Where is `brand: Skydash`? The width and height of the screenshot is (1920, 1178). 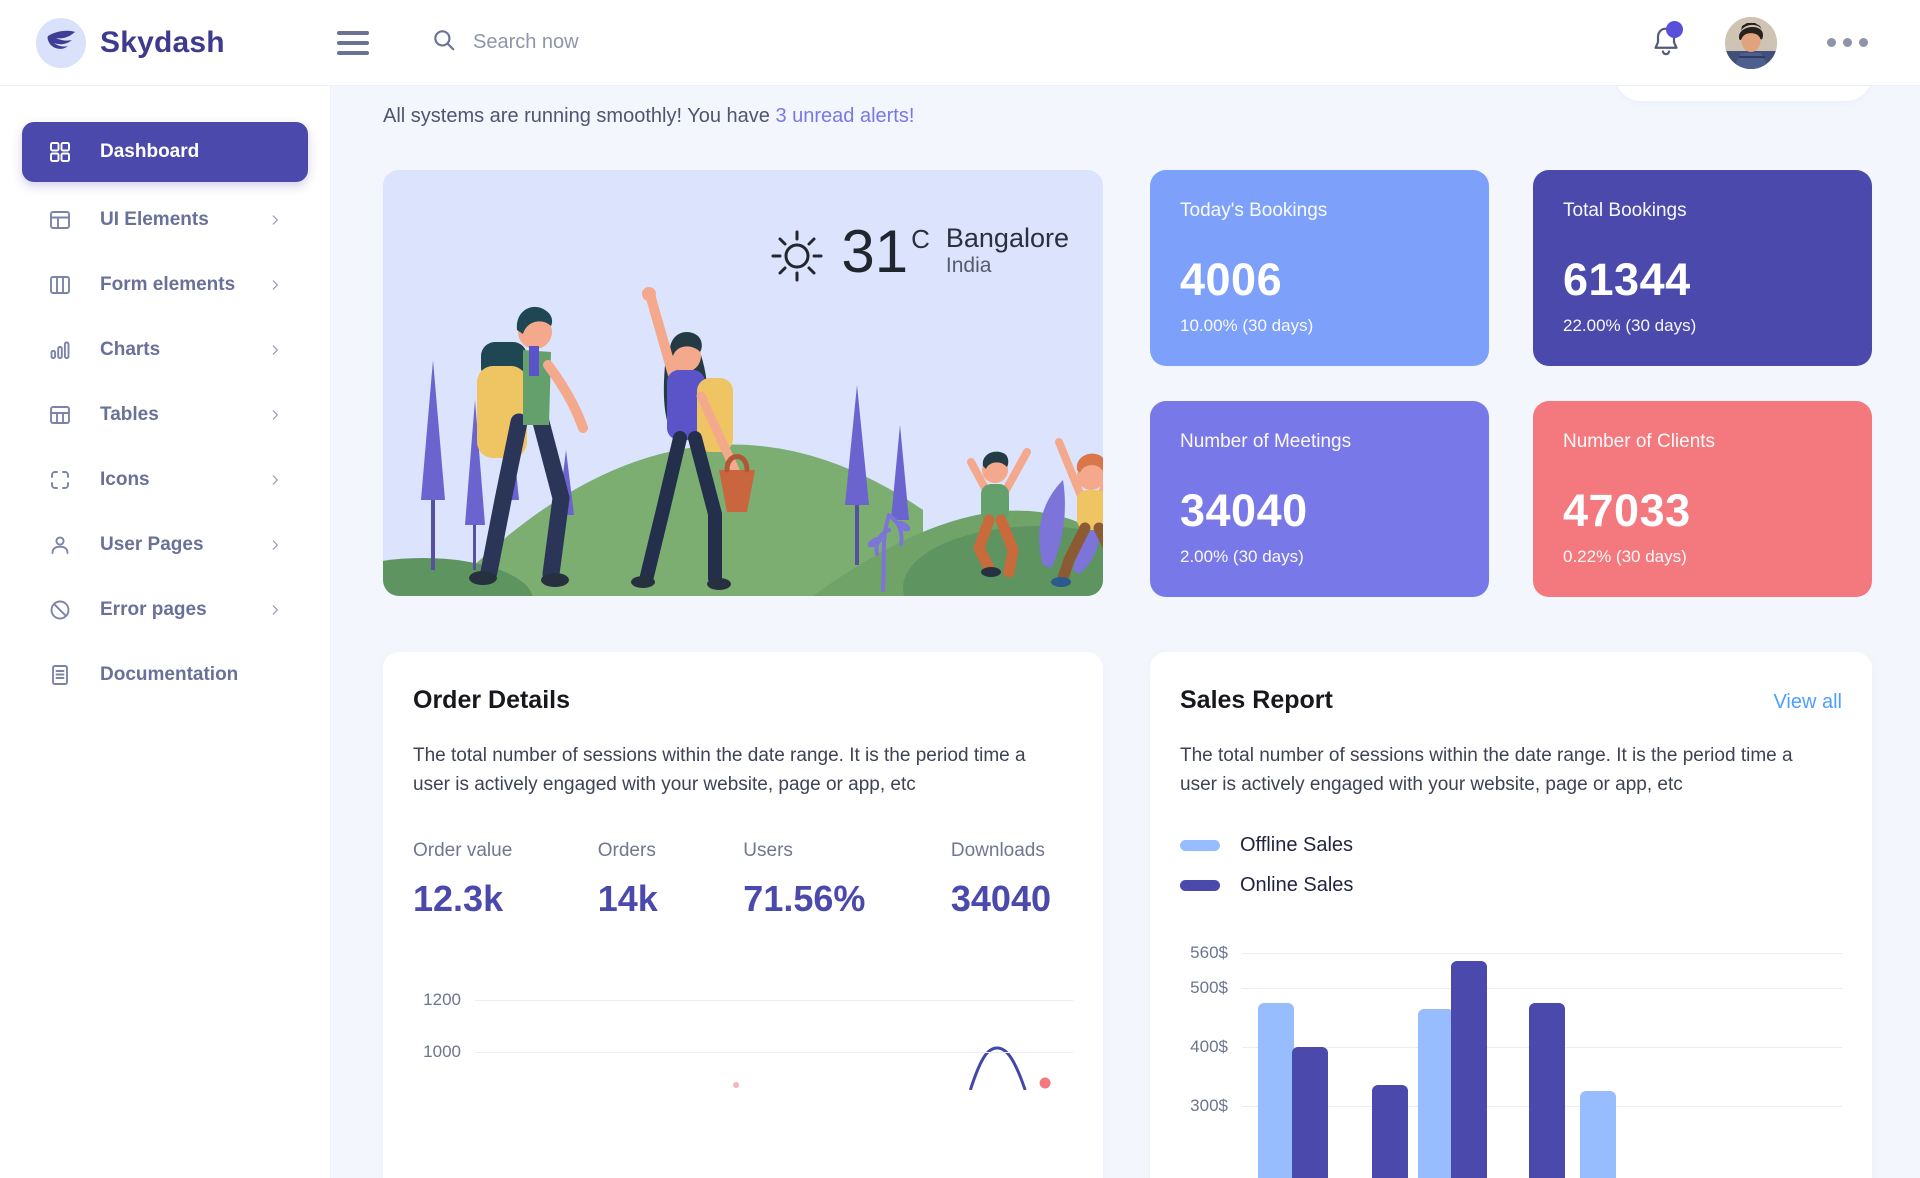
brand: Skydash is located at coordinates (165, 42).